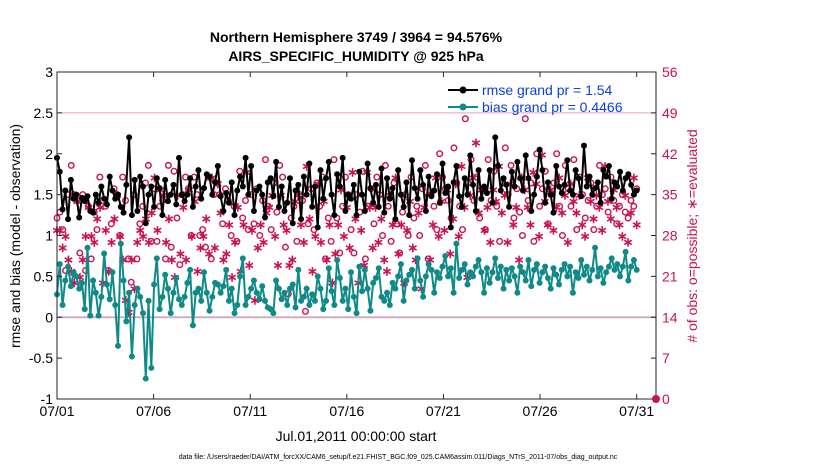  Describe the element at coordinates (49, 317) in the screenshot. I see `y-tick-label: 0` at that location.